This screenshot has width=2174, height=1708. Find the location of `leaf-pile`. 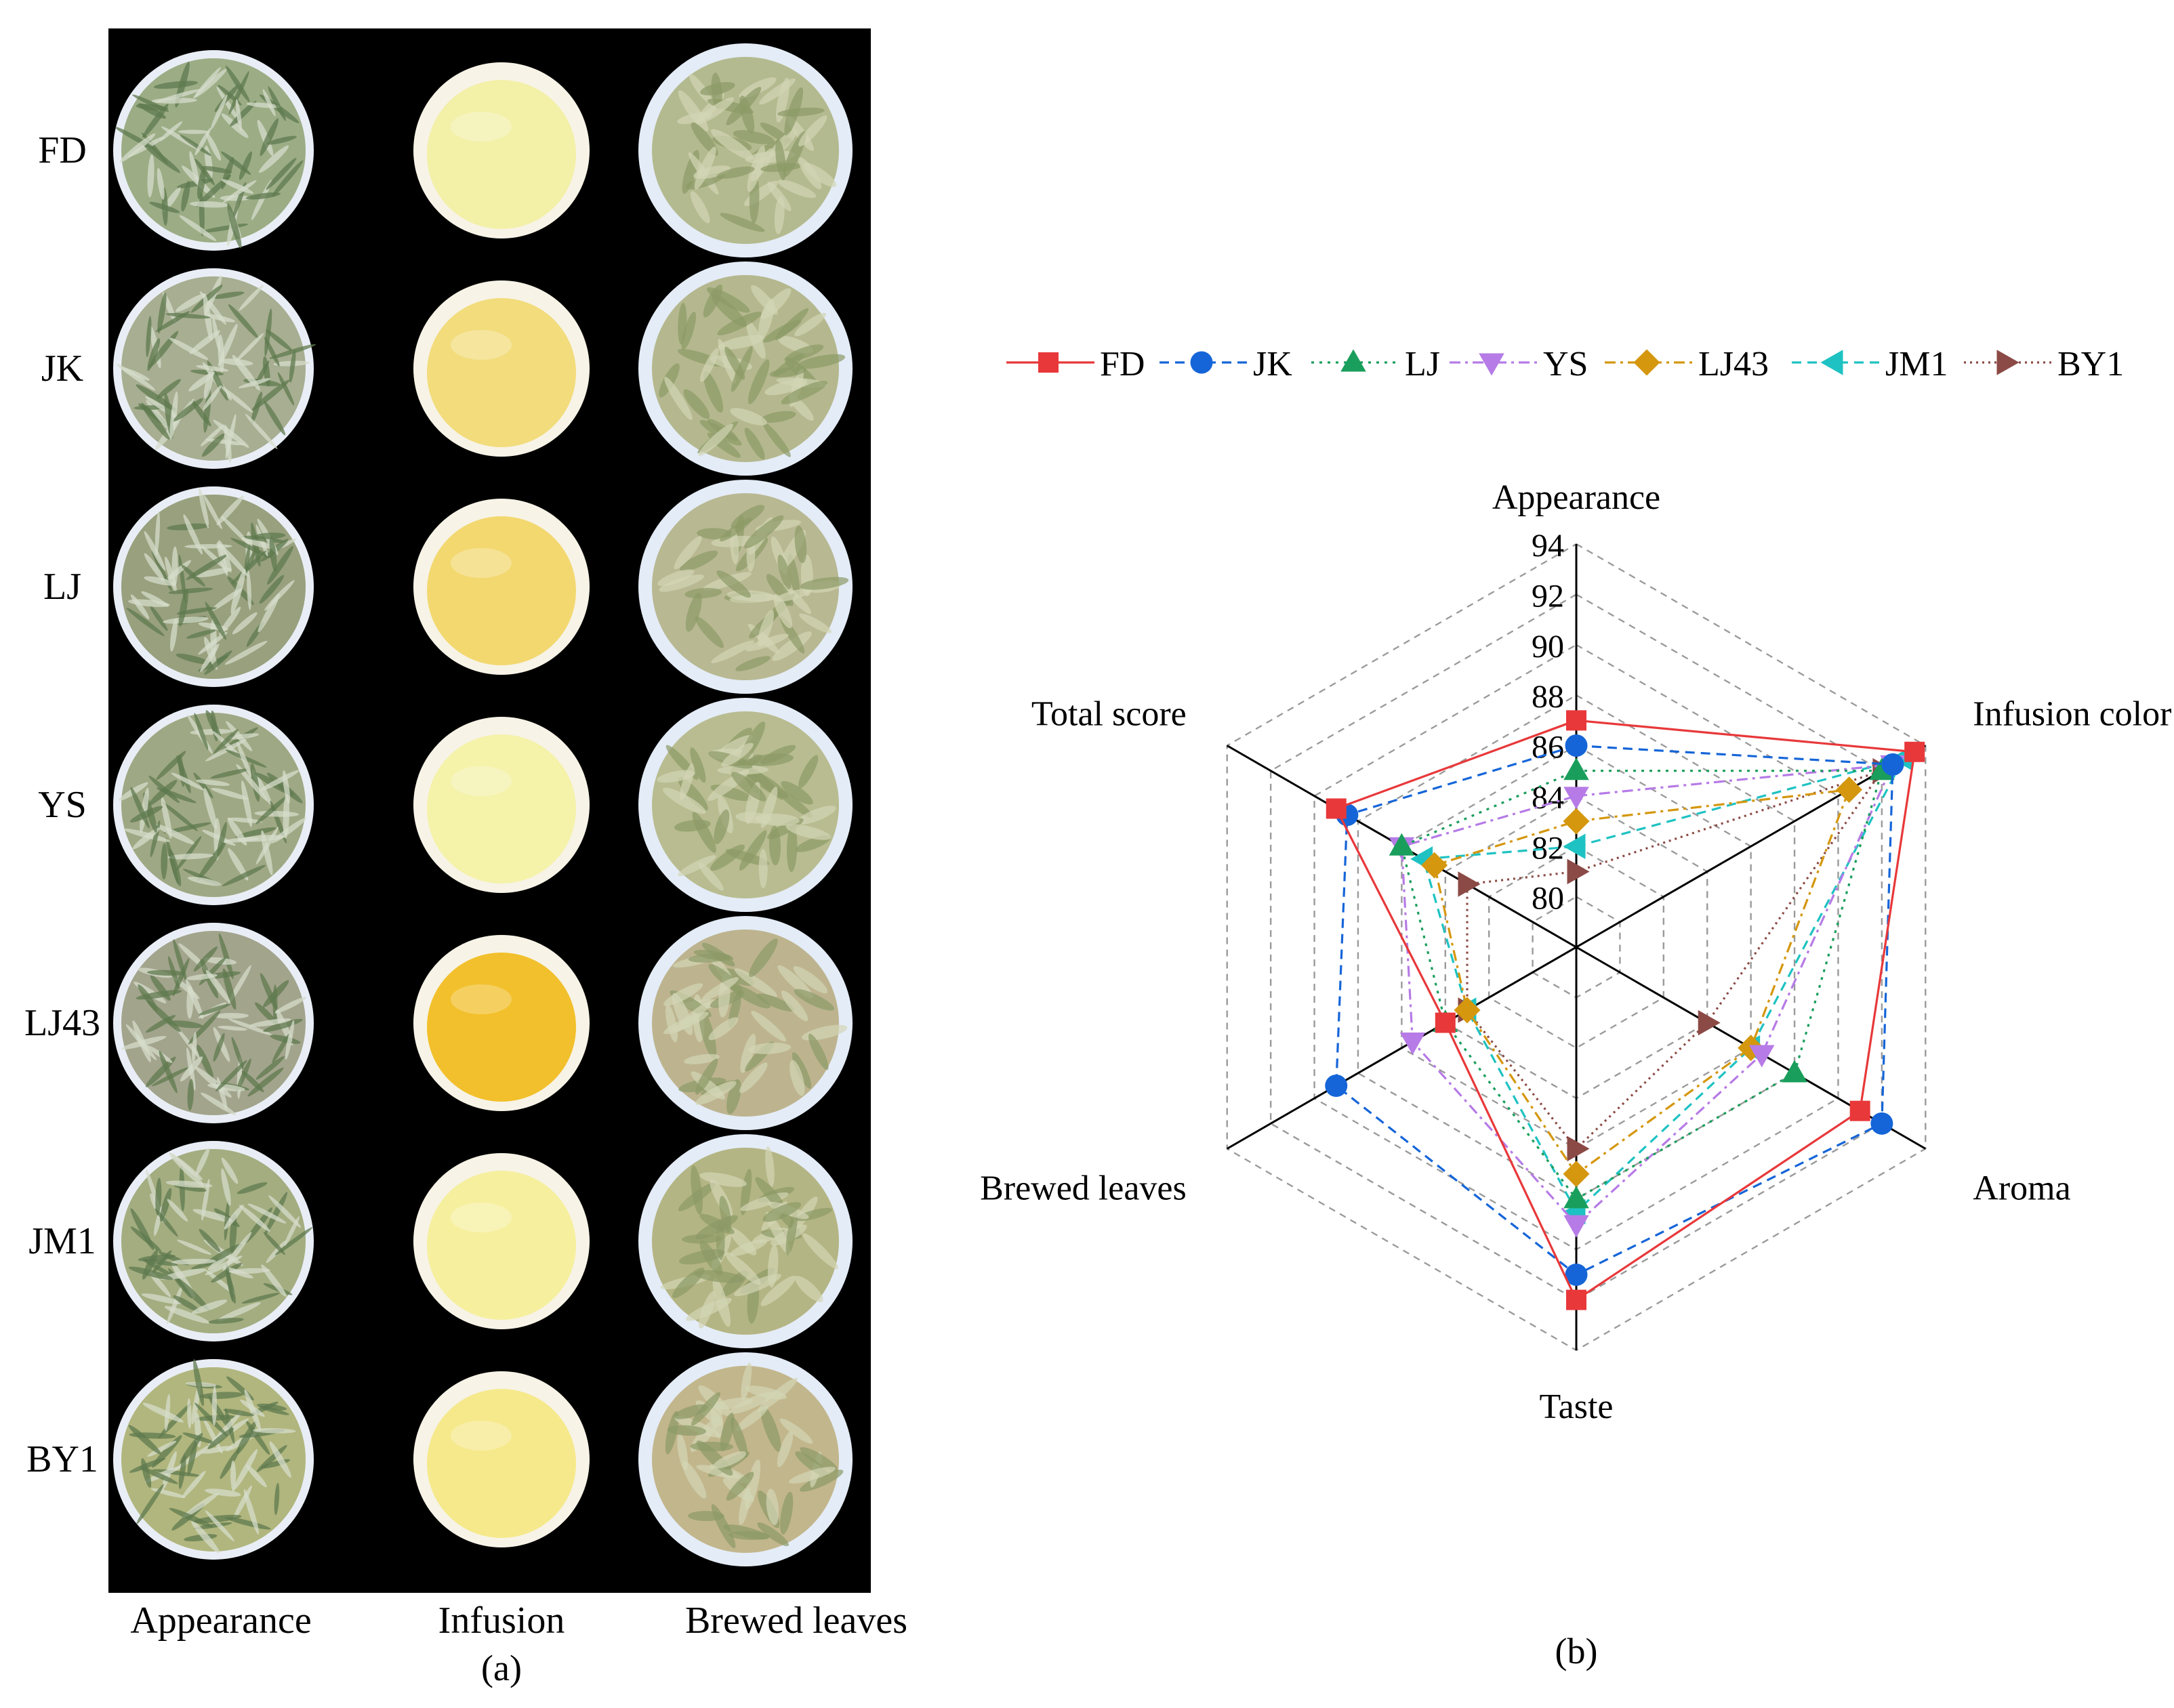

leaf-pile is located at coordinates (214, 805).